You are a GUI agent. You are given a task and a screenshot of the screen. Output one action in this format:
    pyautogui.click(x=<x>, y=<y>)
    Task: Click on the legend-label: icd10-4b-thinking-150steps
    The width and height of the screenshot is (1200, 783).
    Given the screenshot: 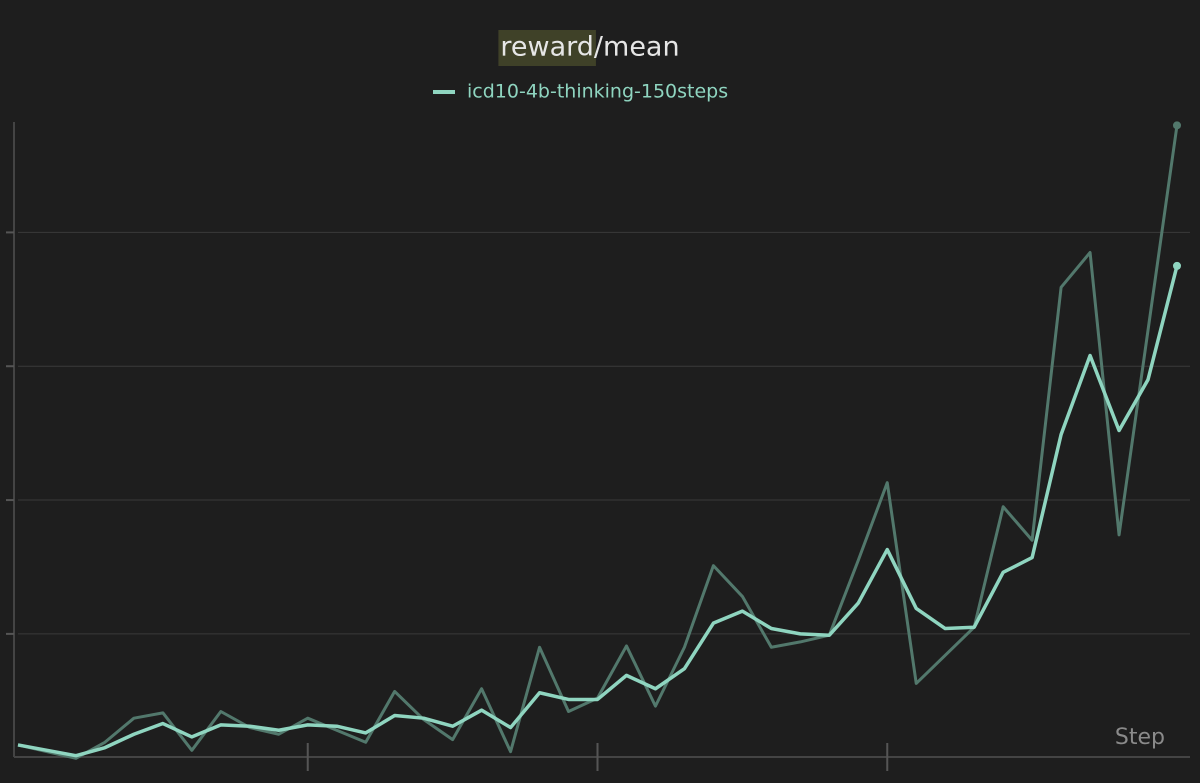 What is the action you would take?
    pyautogui.click(x=597, y=92)
    